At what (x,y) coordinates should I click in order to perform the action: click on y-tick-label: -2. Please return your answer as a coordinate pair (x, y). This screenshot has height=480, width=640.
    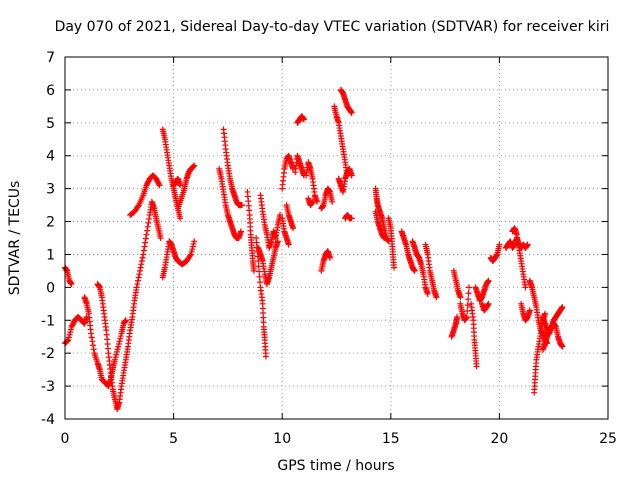
    Looking at the image, I should click on (48, 354).